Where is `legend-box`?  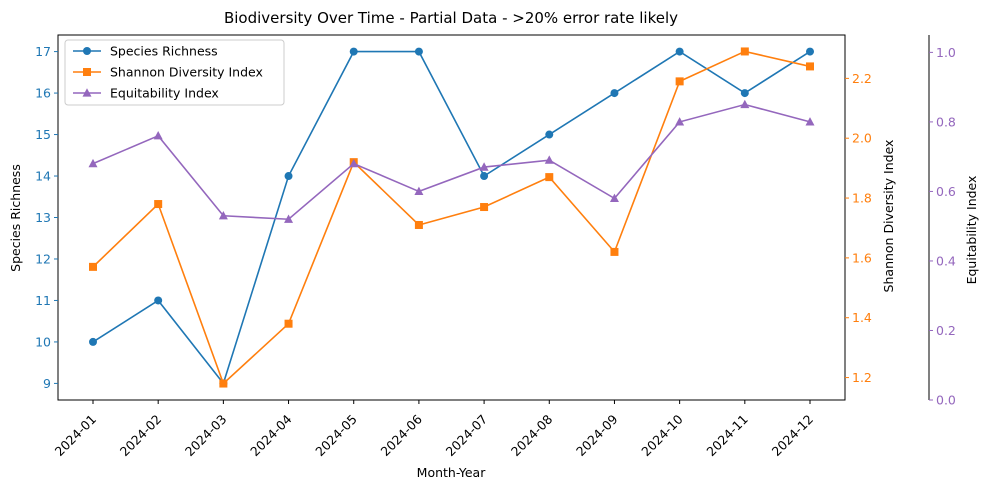
legend-box is located at coordinates (174, 72).